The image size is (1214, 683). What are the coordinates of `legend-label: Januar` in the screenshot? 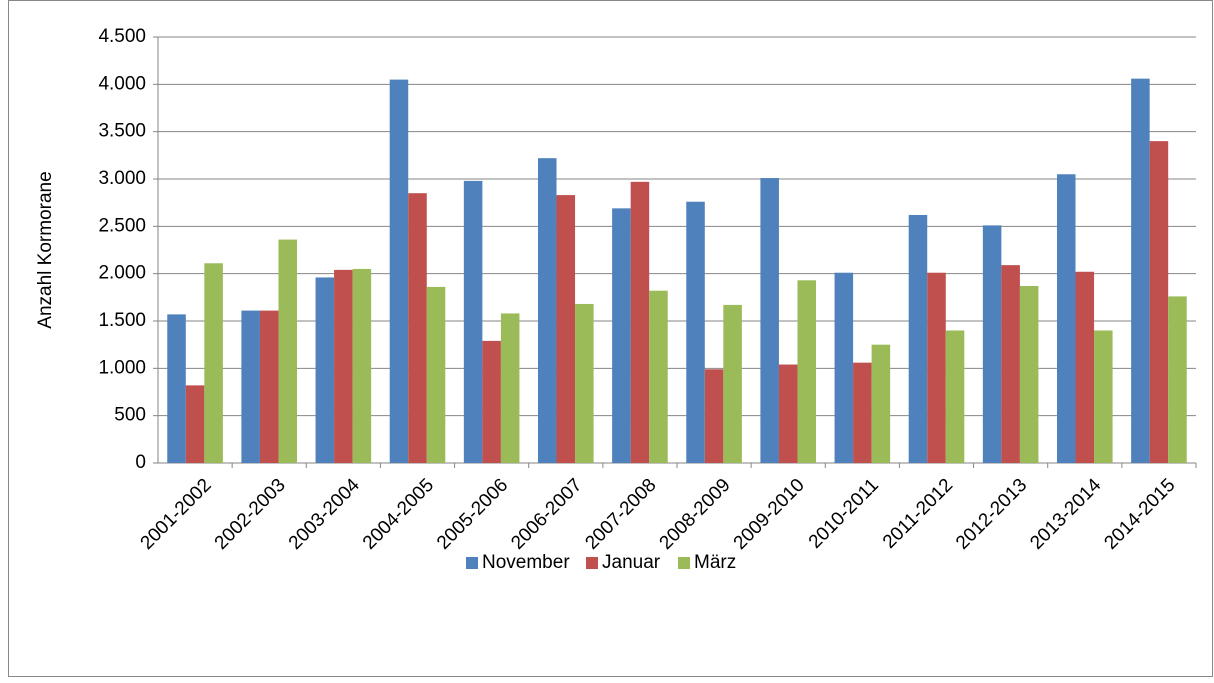 It's located at (631, 562).